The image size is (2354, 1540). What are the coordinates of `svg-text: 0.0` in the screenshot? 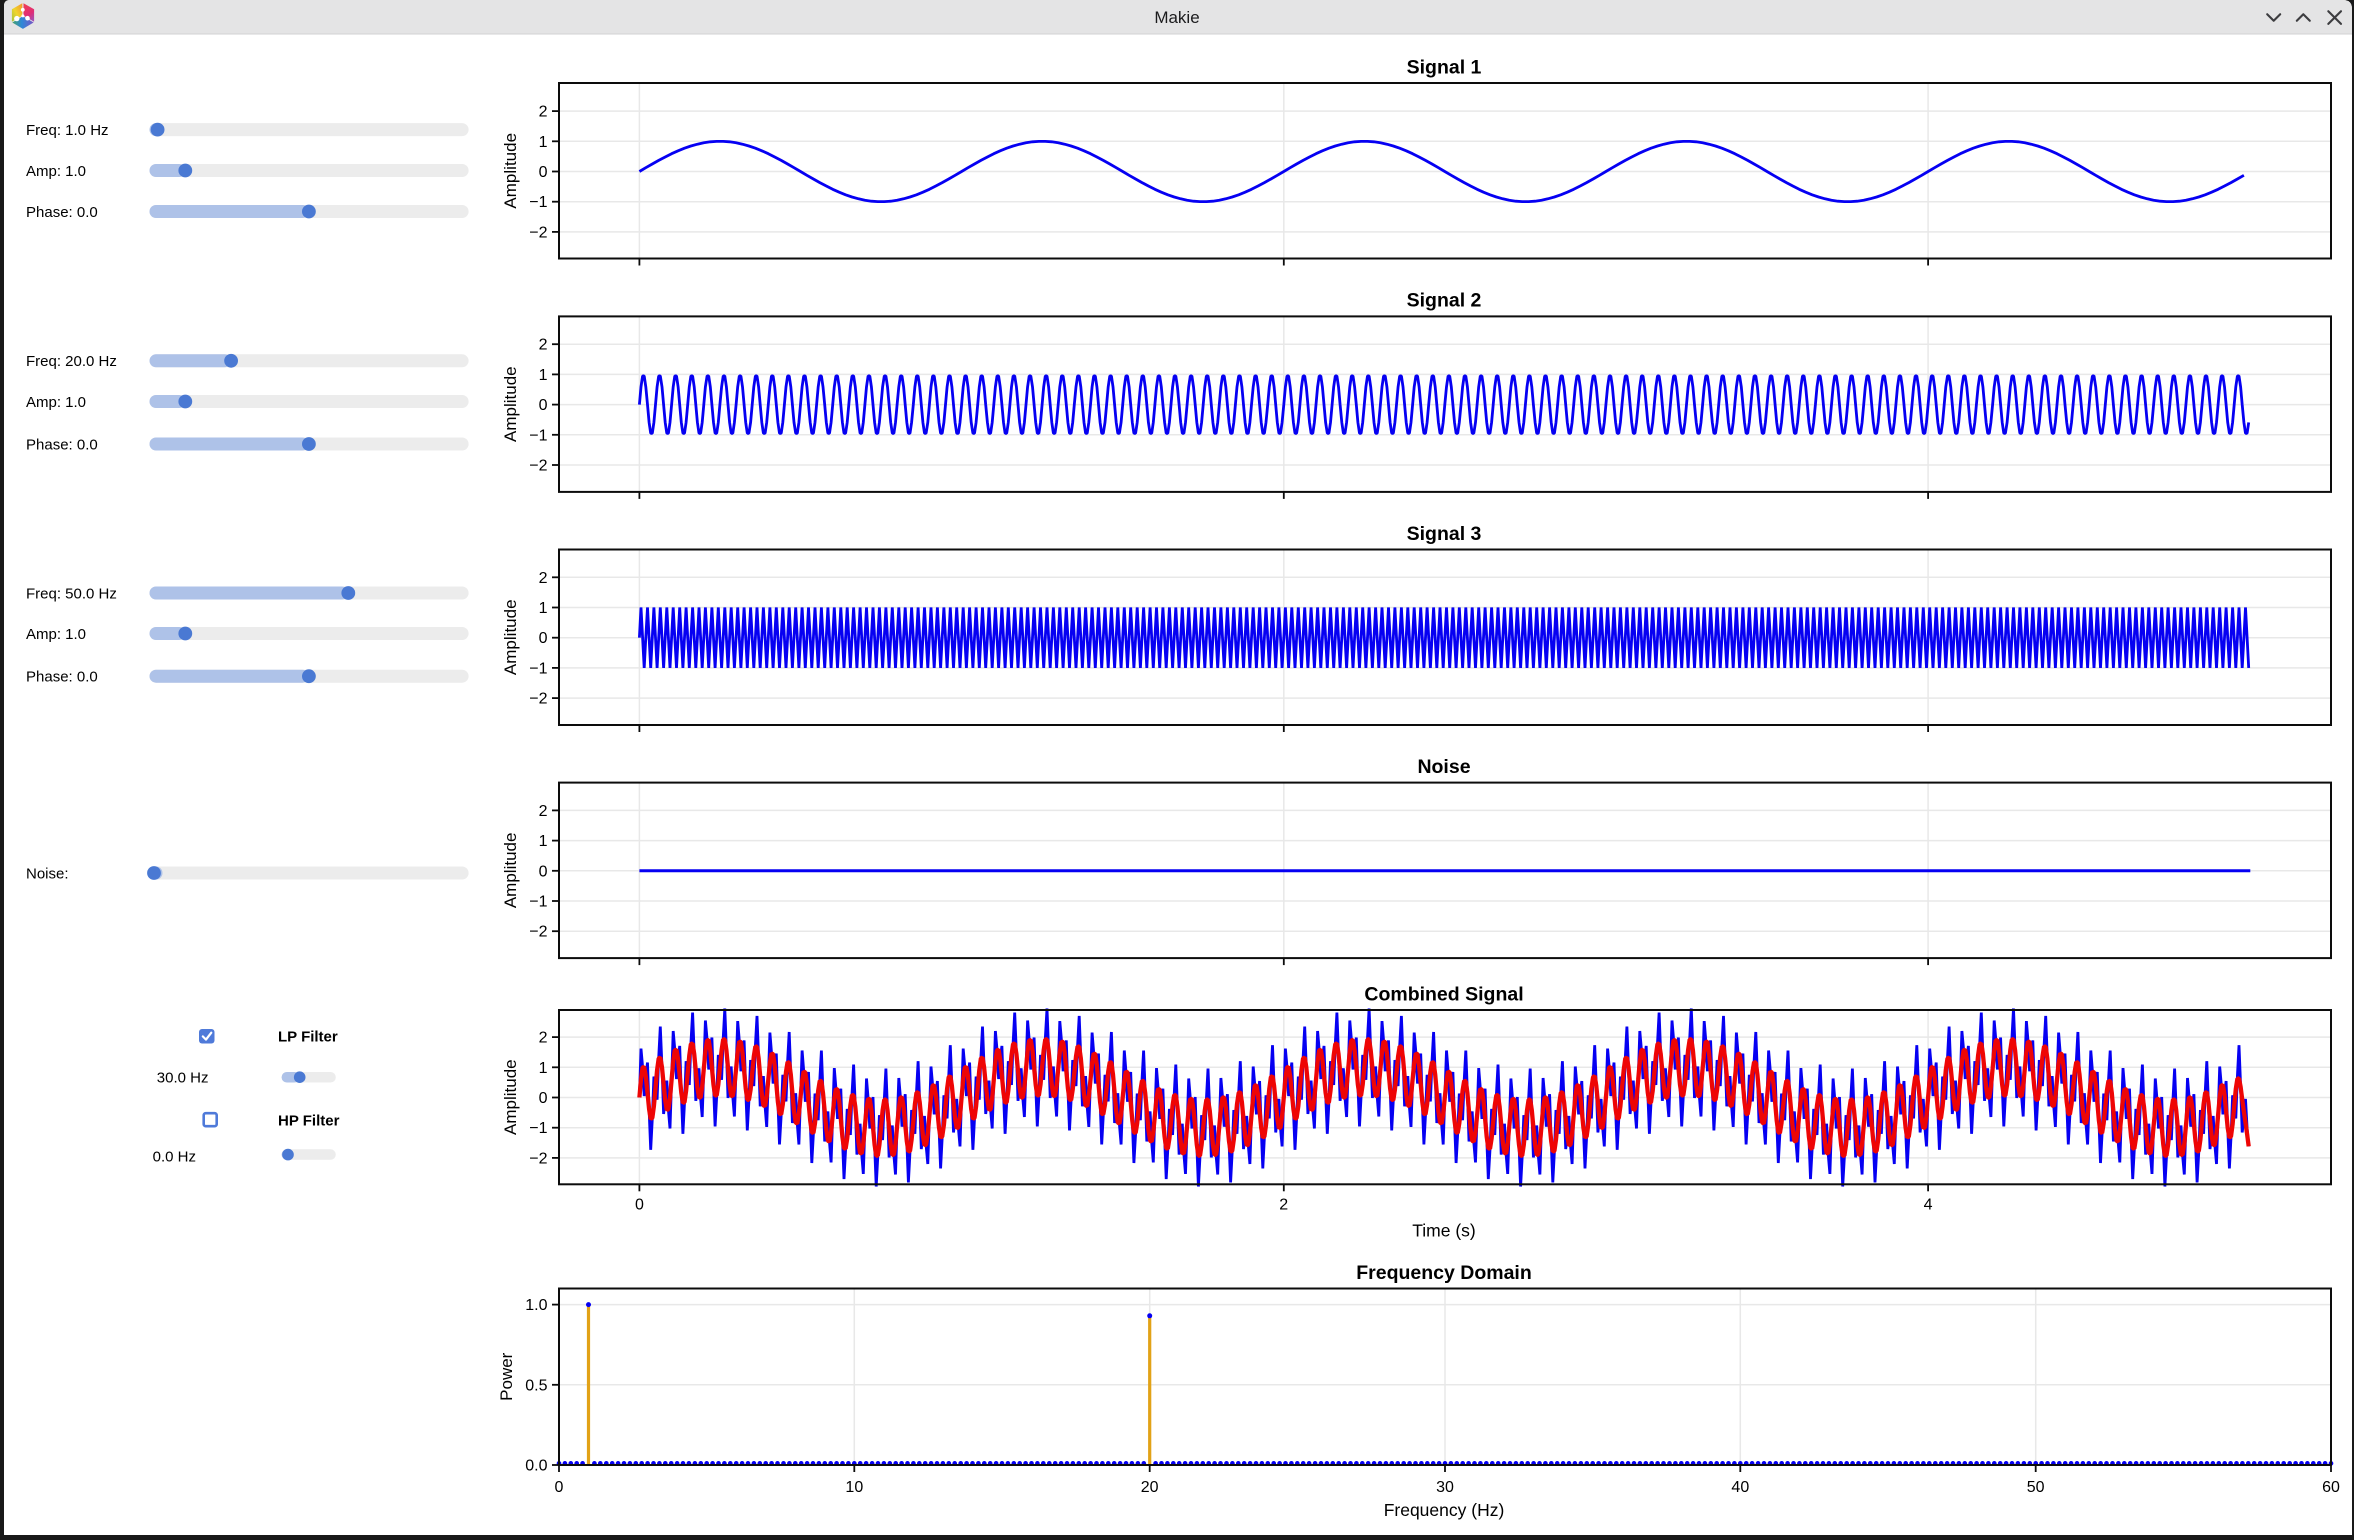 It's located at (536, 1466).